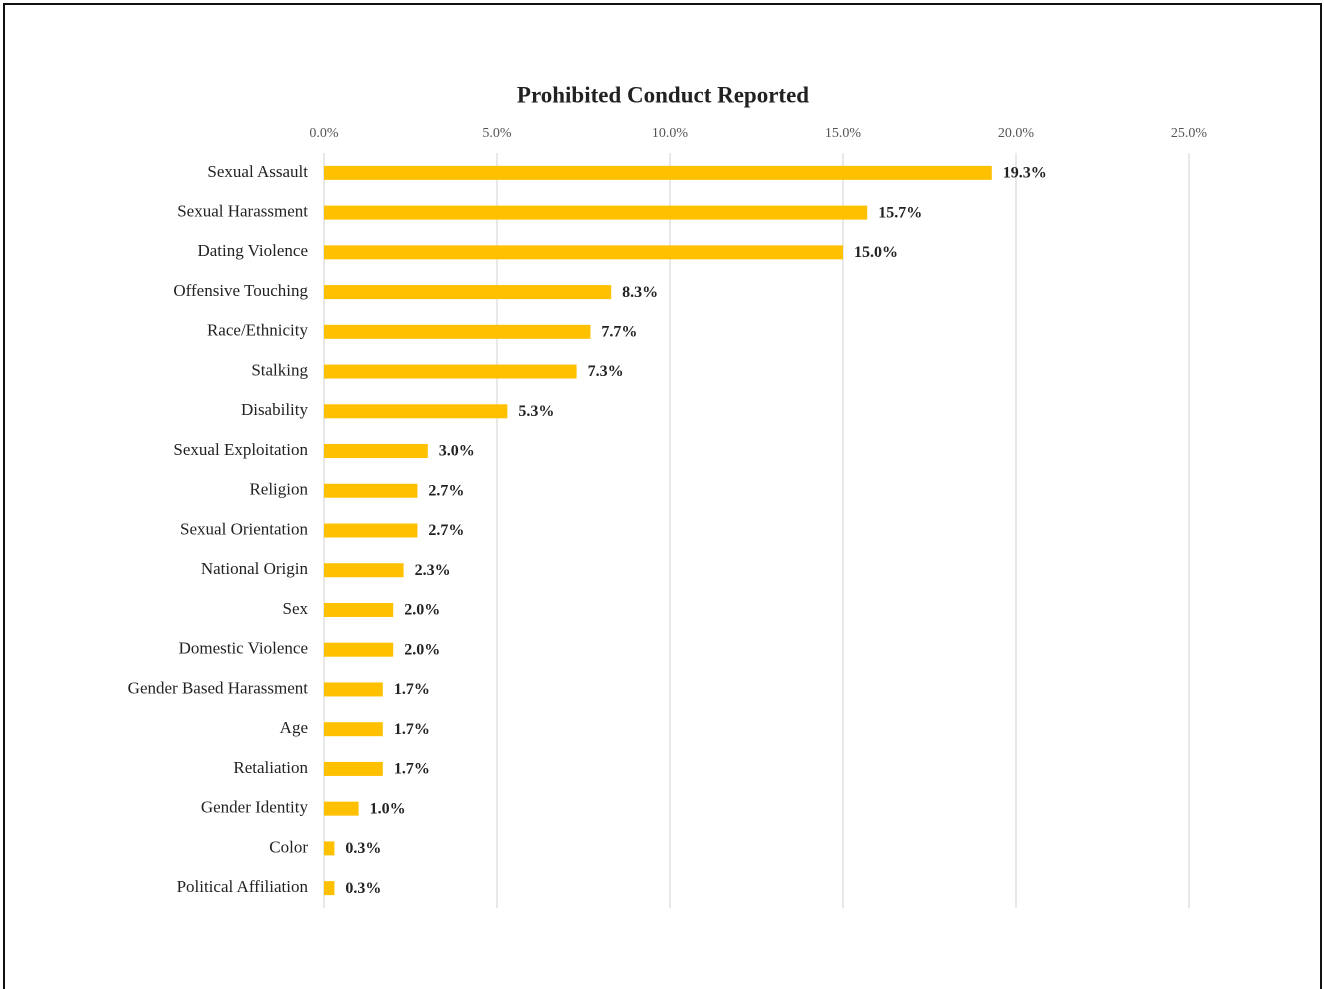  Describe the element at coordinates (294, 727) in the screenshot. I see `y-tick-label: Age` at that location.